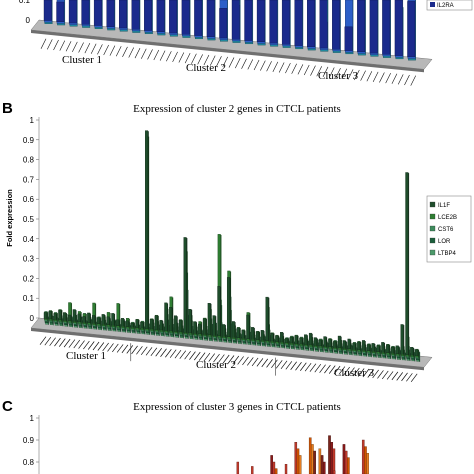 The width and height of the screenshot is (474, 474). What do you see at coordinates (445, 6) in the screenshot?
I see `panel-a-legend-label: IL2RA` at bounding box center [445, 6].